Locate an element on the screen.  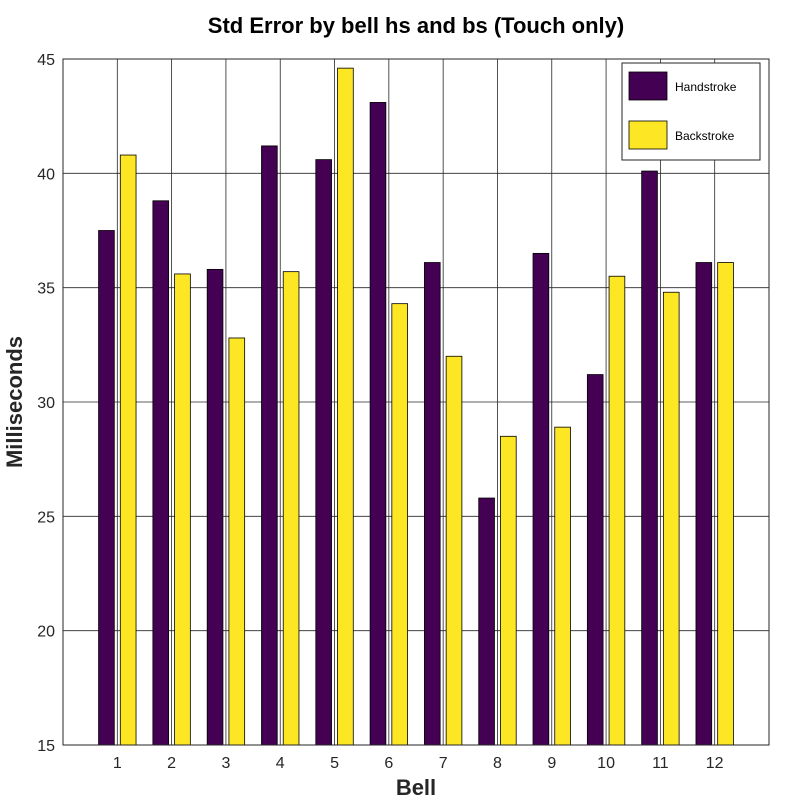
y-tick-label-30: 30 is located at coordinates (46, 403).